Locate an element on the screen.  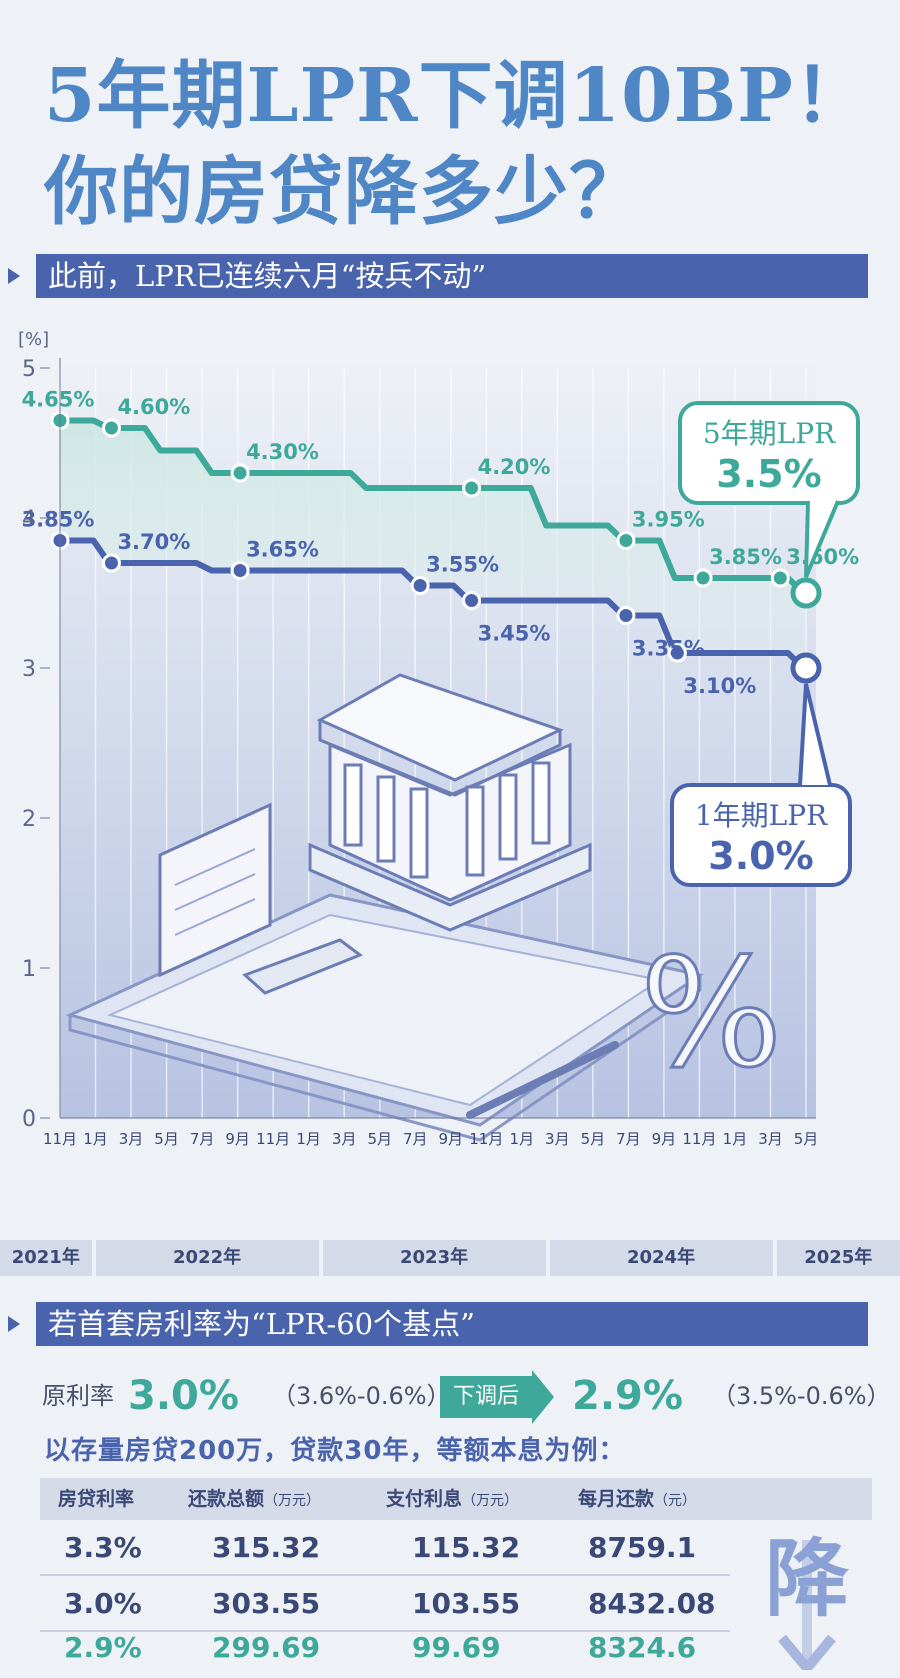
y-tick-label: 2 is located at coordinates (29, 819).